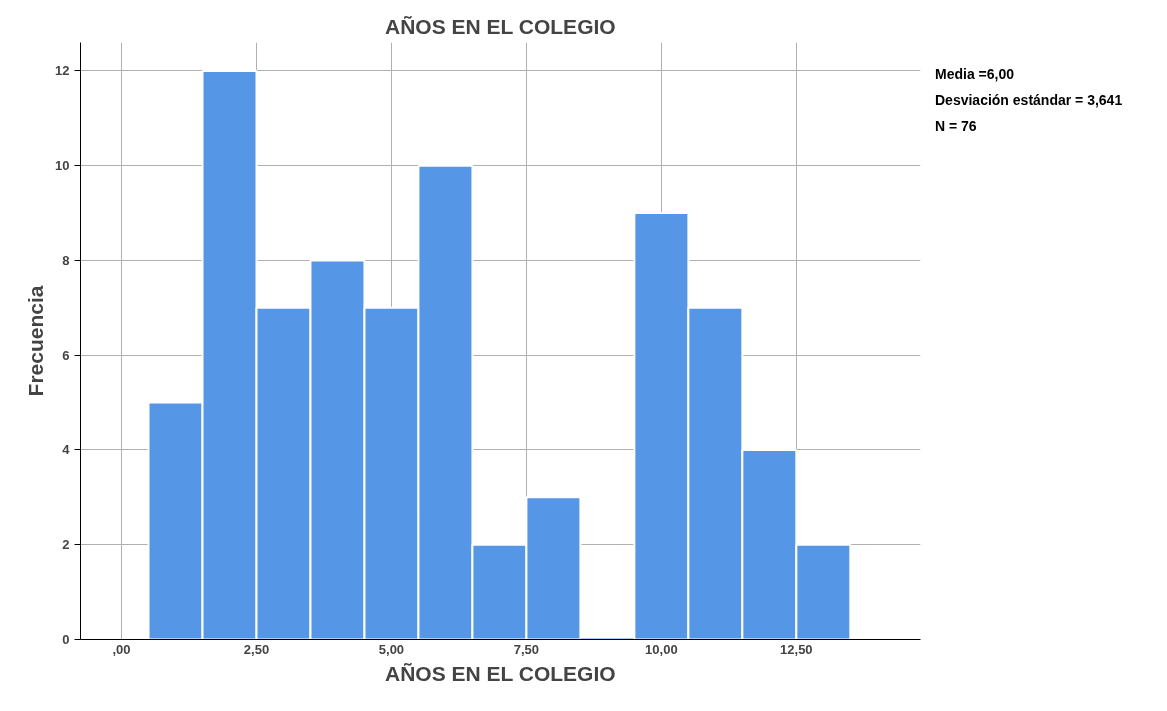  Describe the element at coordinates (66, 545) in the screenshot. I see `y-tick-label: 2` at that location.